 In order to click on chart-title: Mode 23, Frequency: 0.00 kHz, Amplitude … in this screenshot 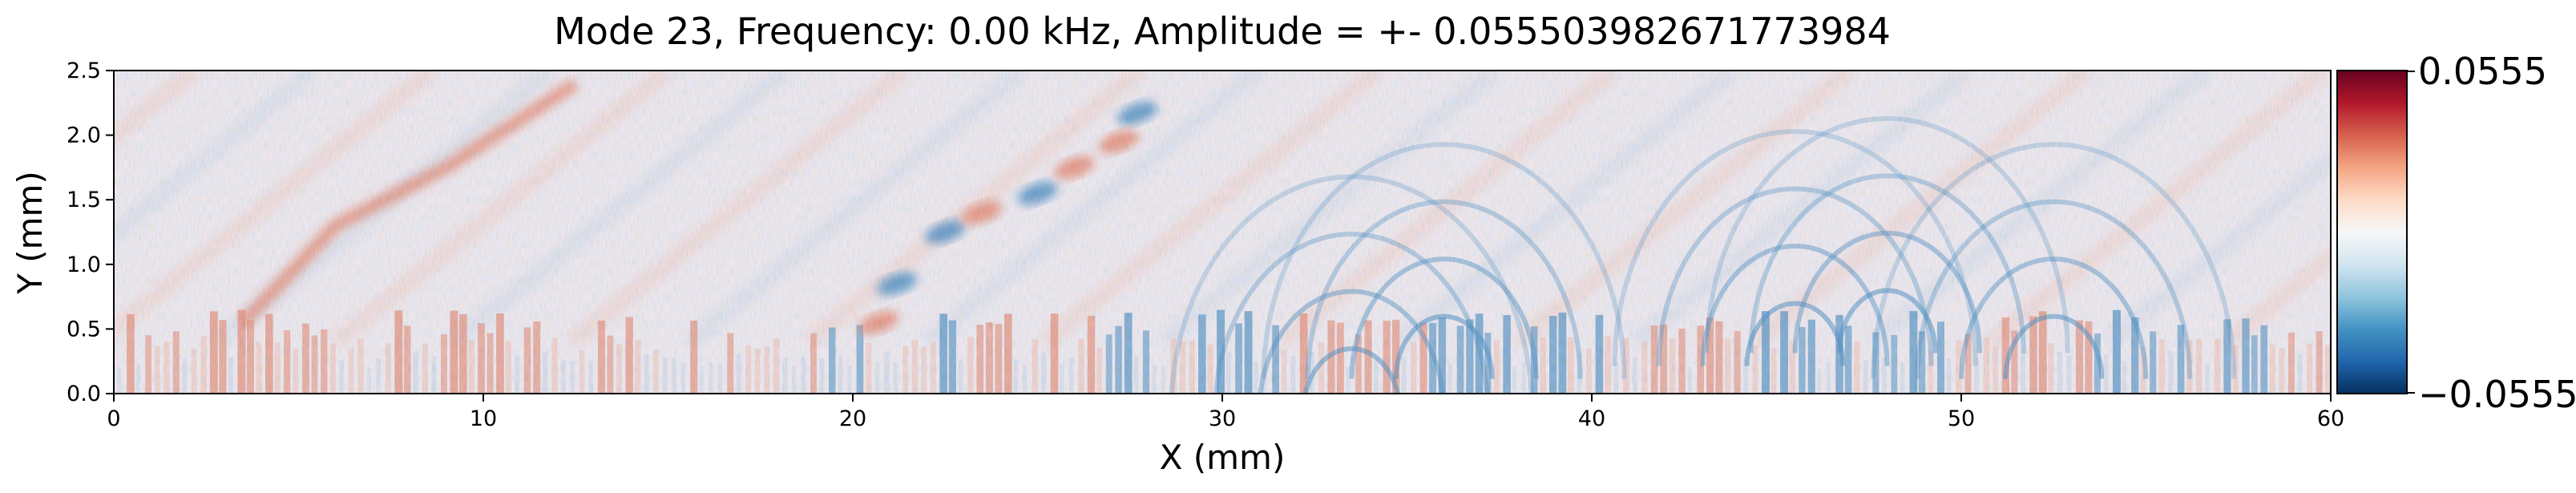, I will do `click(1222, 32)`.